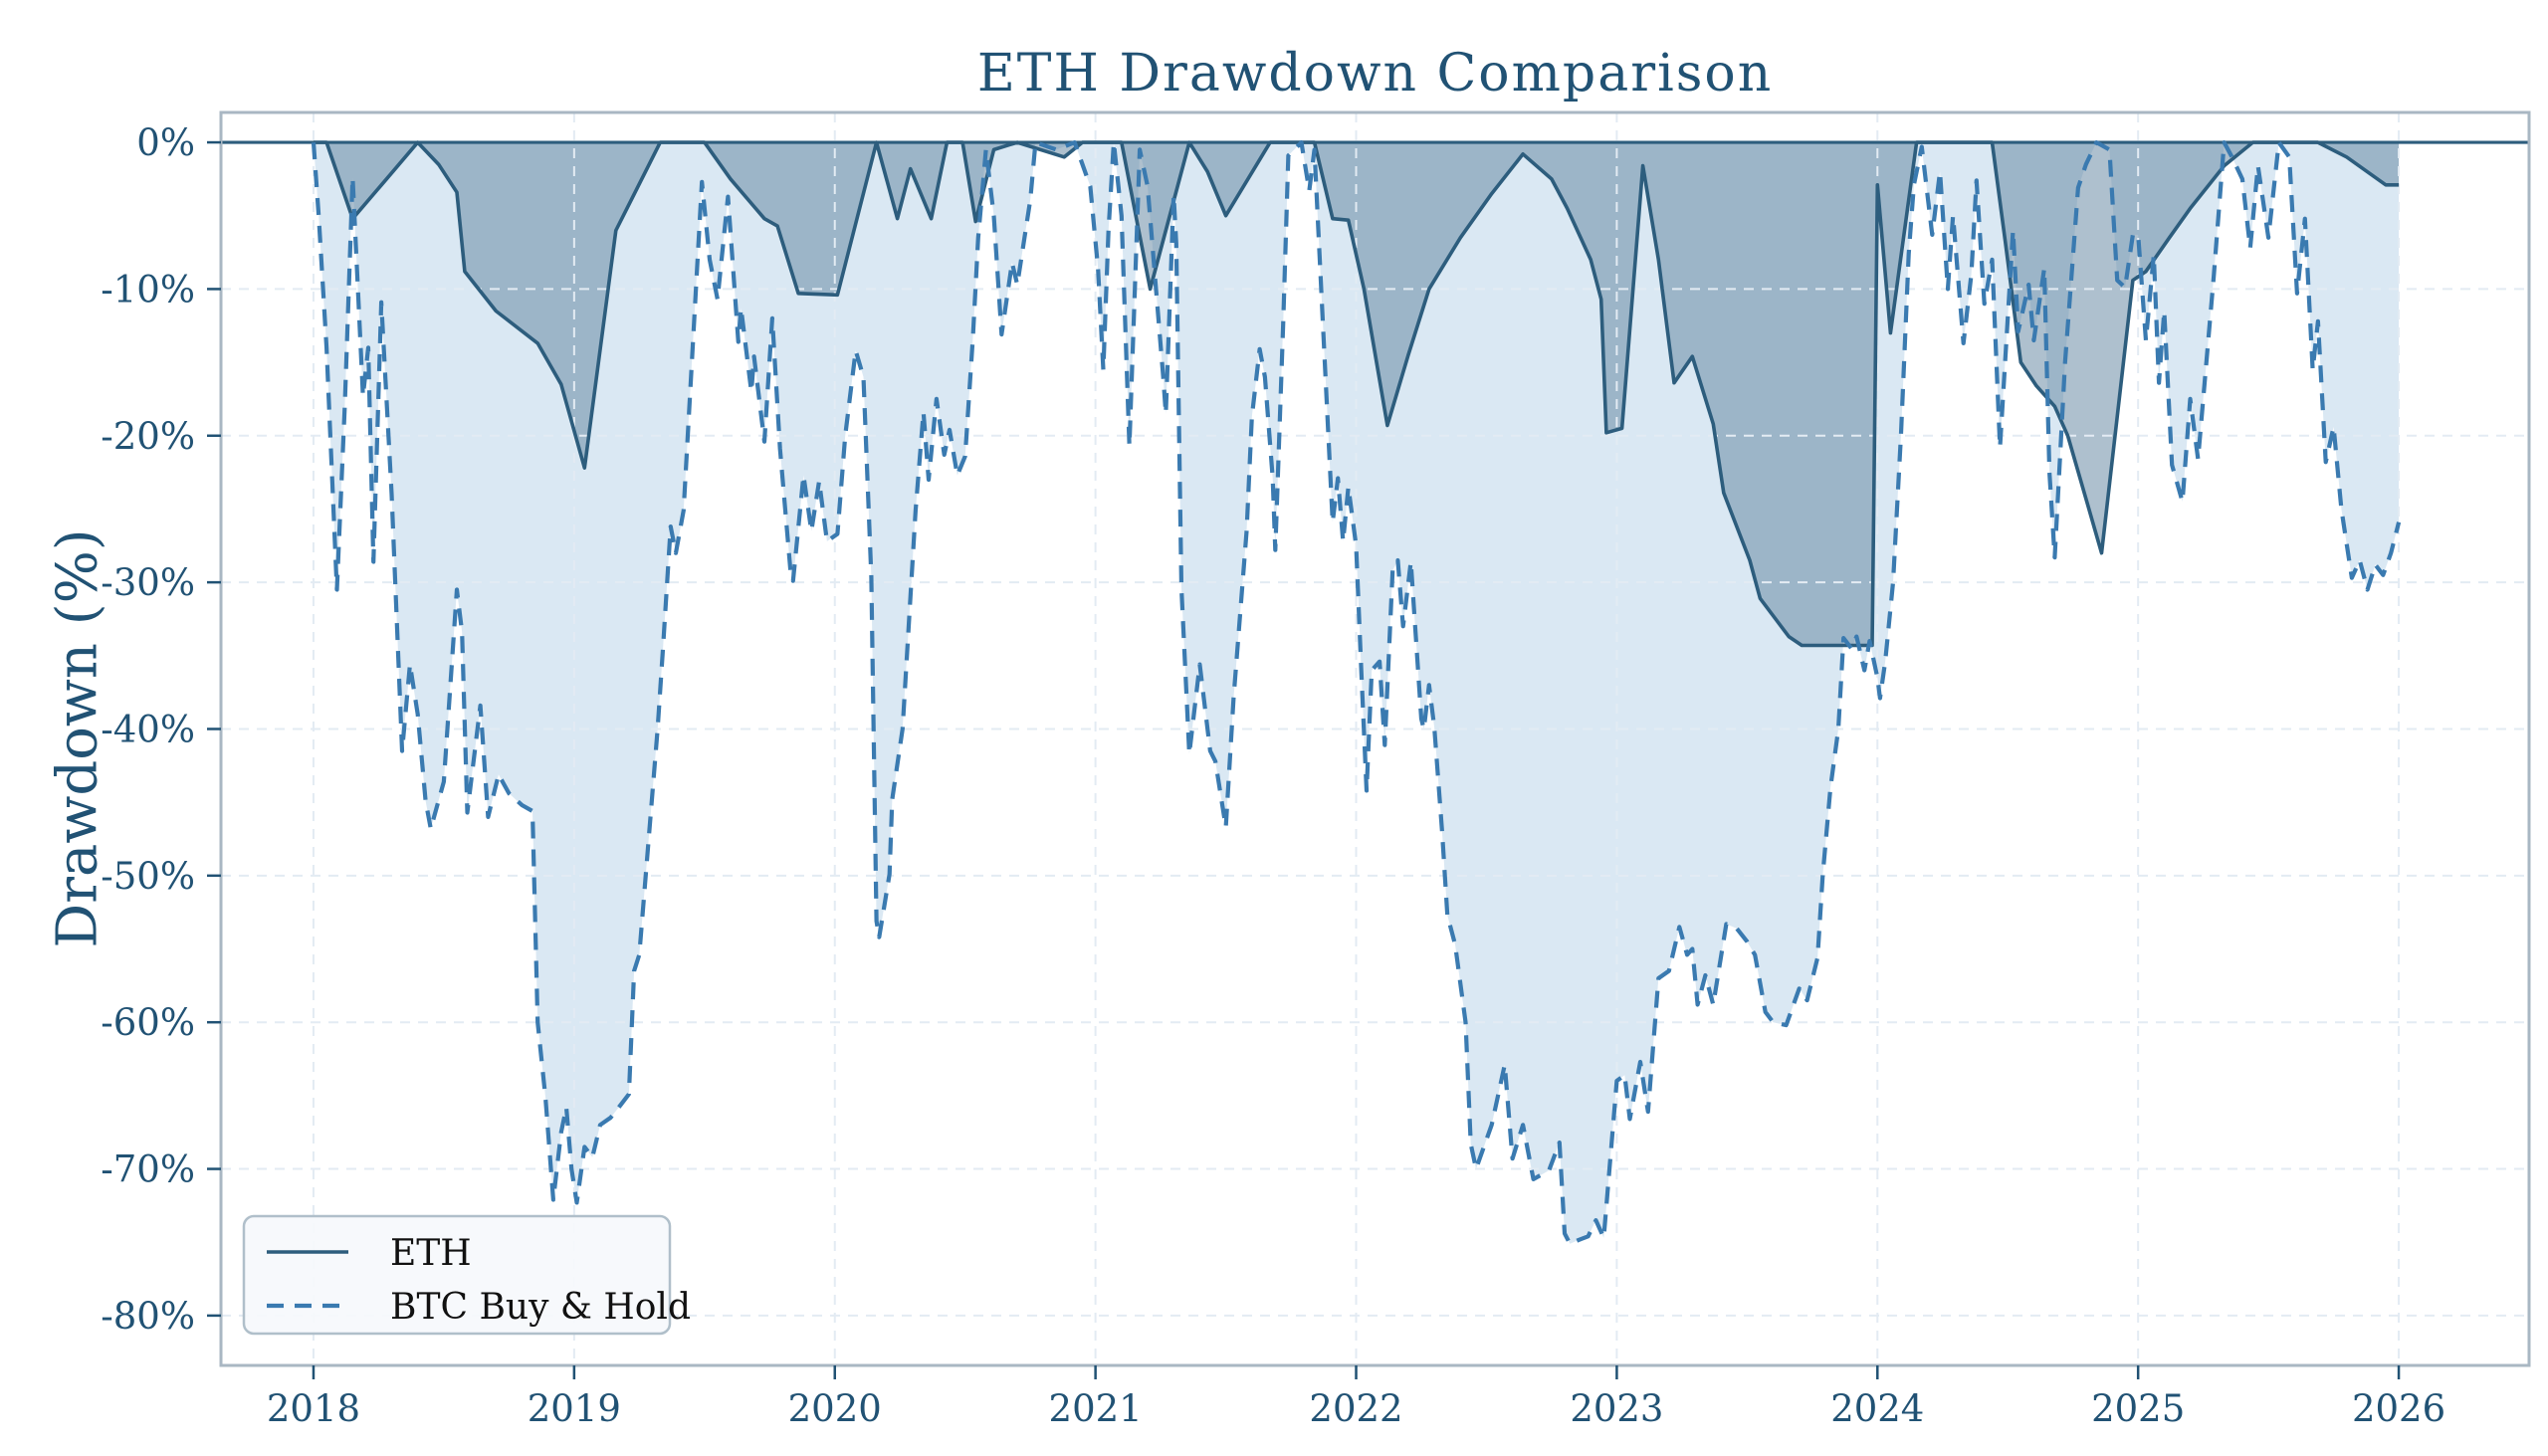 This screenshot has height=1456, width=2548. What do you see at coordinates (165, 142) in the screenshot?
I see `y-tick-label: 0%` at bounding box center [165, 142].